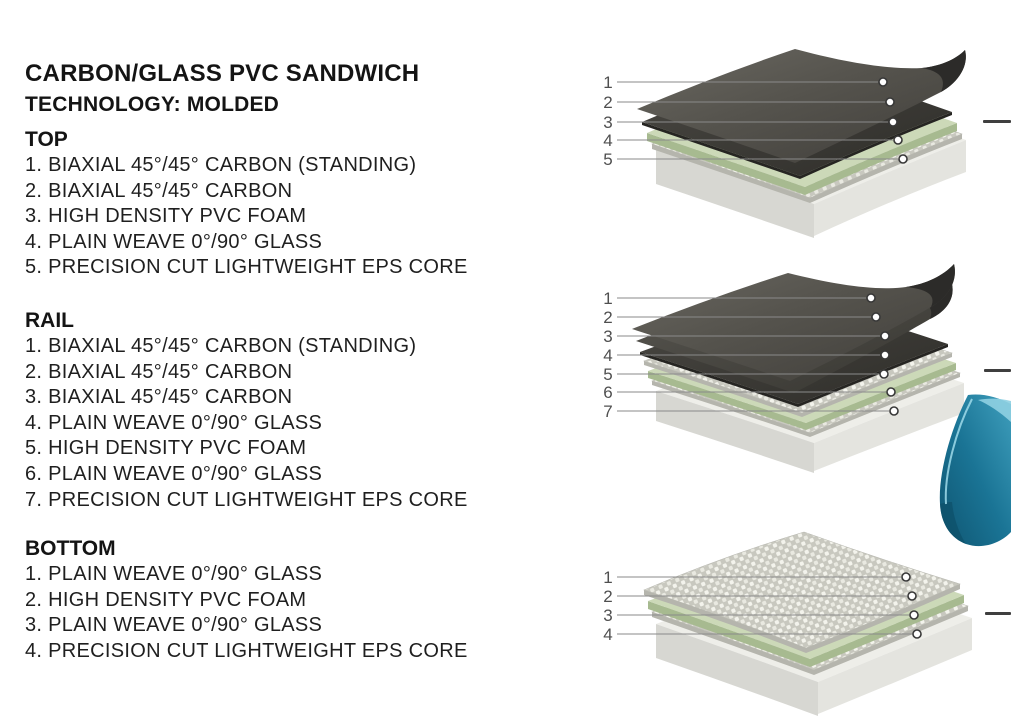  Describe the element at coordinates (152, 105) in the screenshot. I see `page-subtitle: TECHNOLOGY: MOLDED` at that location.